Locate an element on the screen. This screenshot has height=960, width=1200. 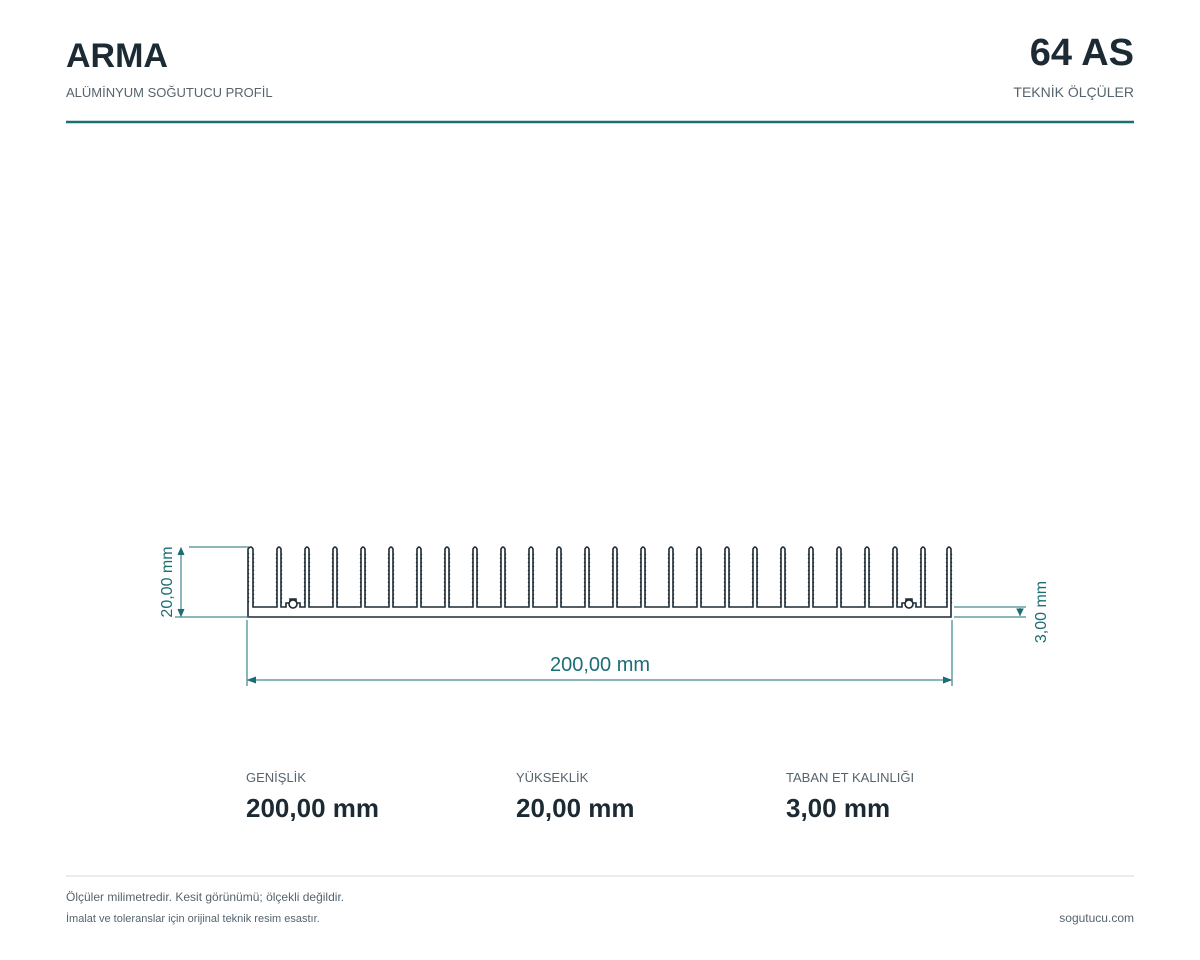
title: ARMA is located at coordinates (117, 56).